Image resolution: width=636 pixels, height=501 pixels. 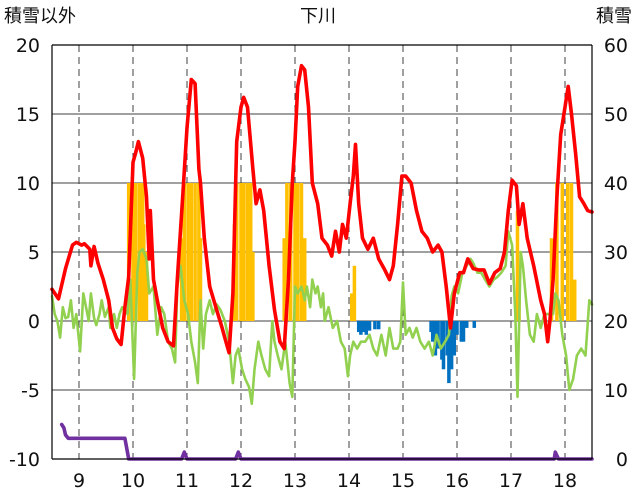 What do you see at coordinates (318, 16) in the screenshot?
I see `chart-title: 下川` at bounding box center [318, 16].